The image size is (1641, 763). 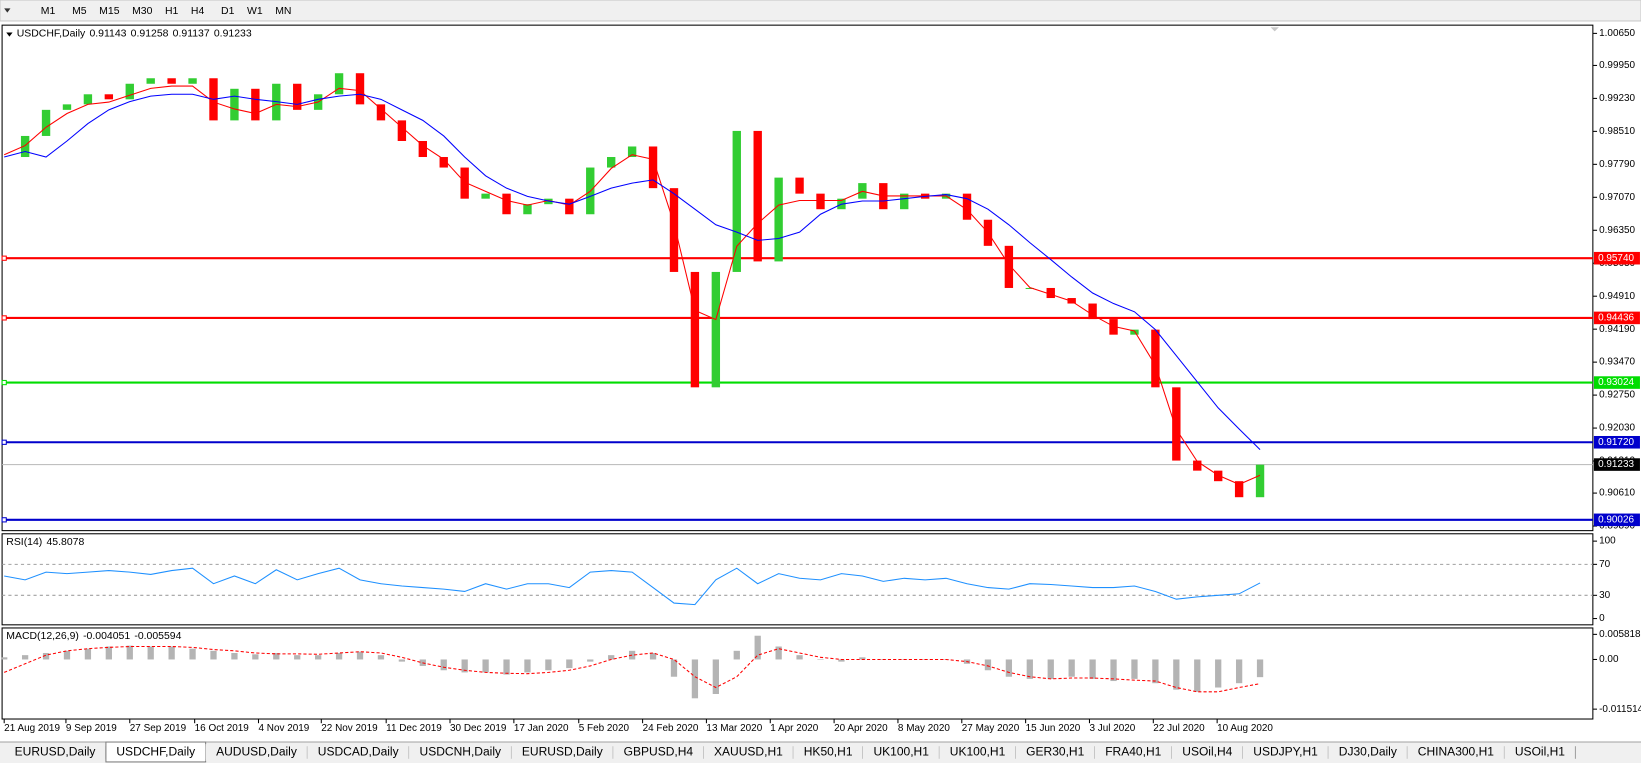 I want to click on x-tick-label: 5 Feb 2020, so click(x=604, y=728).